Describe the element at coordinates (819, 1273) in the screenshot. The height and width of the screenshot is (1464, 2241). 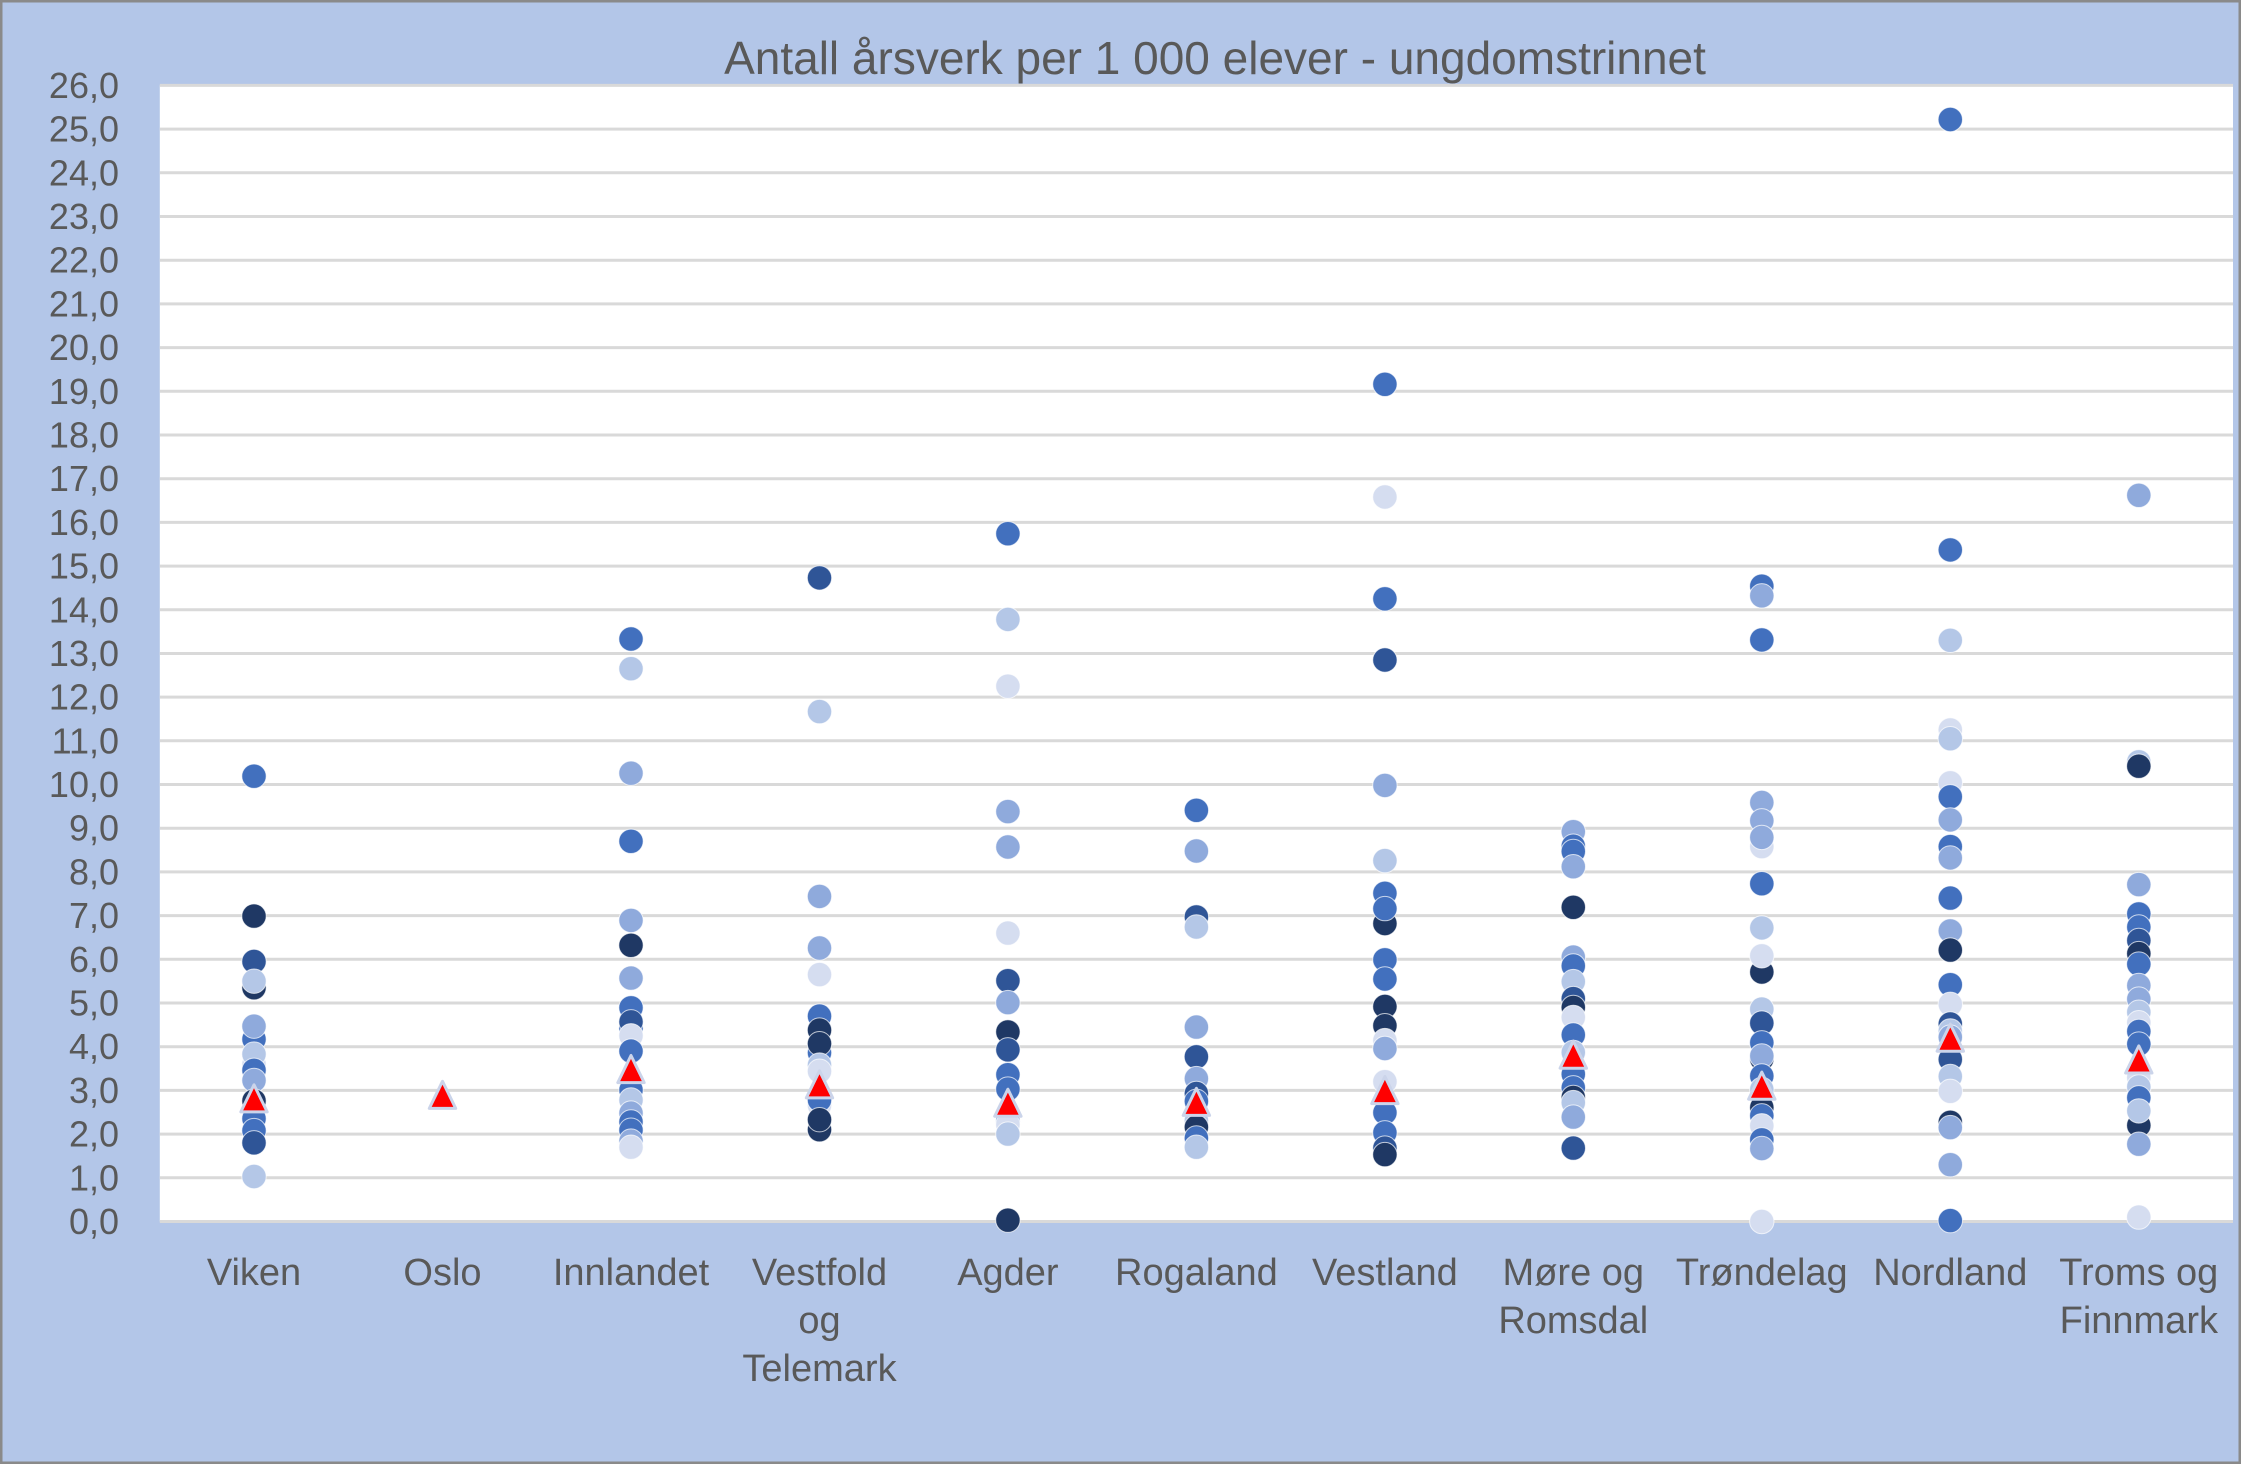
I see `svg-text: Vestfold` at that location.